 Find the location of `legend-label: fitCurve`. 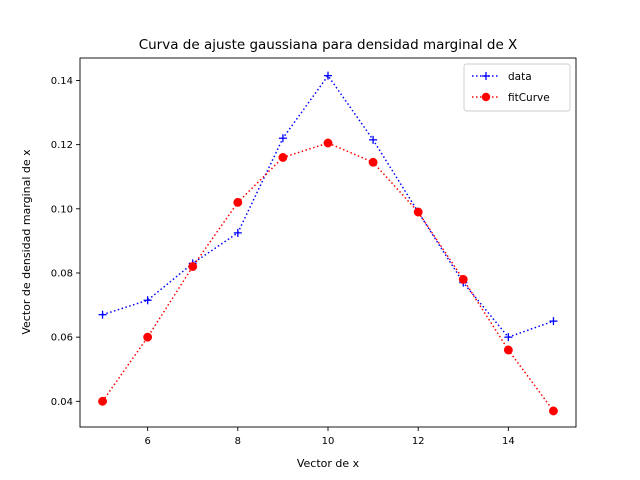

legend-label: fitCurve is located at coordinates (529, 98).